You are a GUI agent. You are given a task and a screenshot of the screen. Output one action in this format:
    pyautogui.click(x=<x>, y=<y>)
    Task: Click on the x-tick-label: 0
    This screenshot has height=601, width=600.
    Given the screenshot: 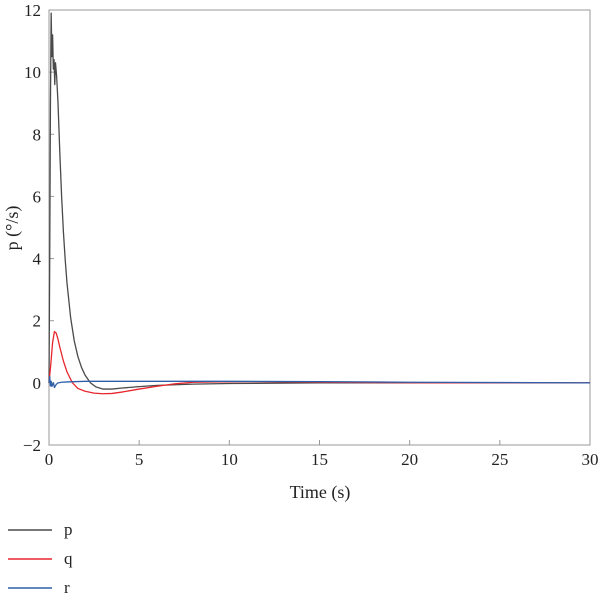 What is the action you would take?
    pyautogui.click(x=49, y=459)
    